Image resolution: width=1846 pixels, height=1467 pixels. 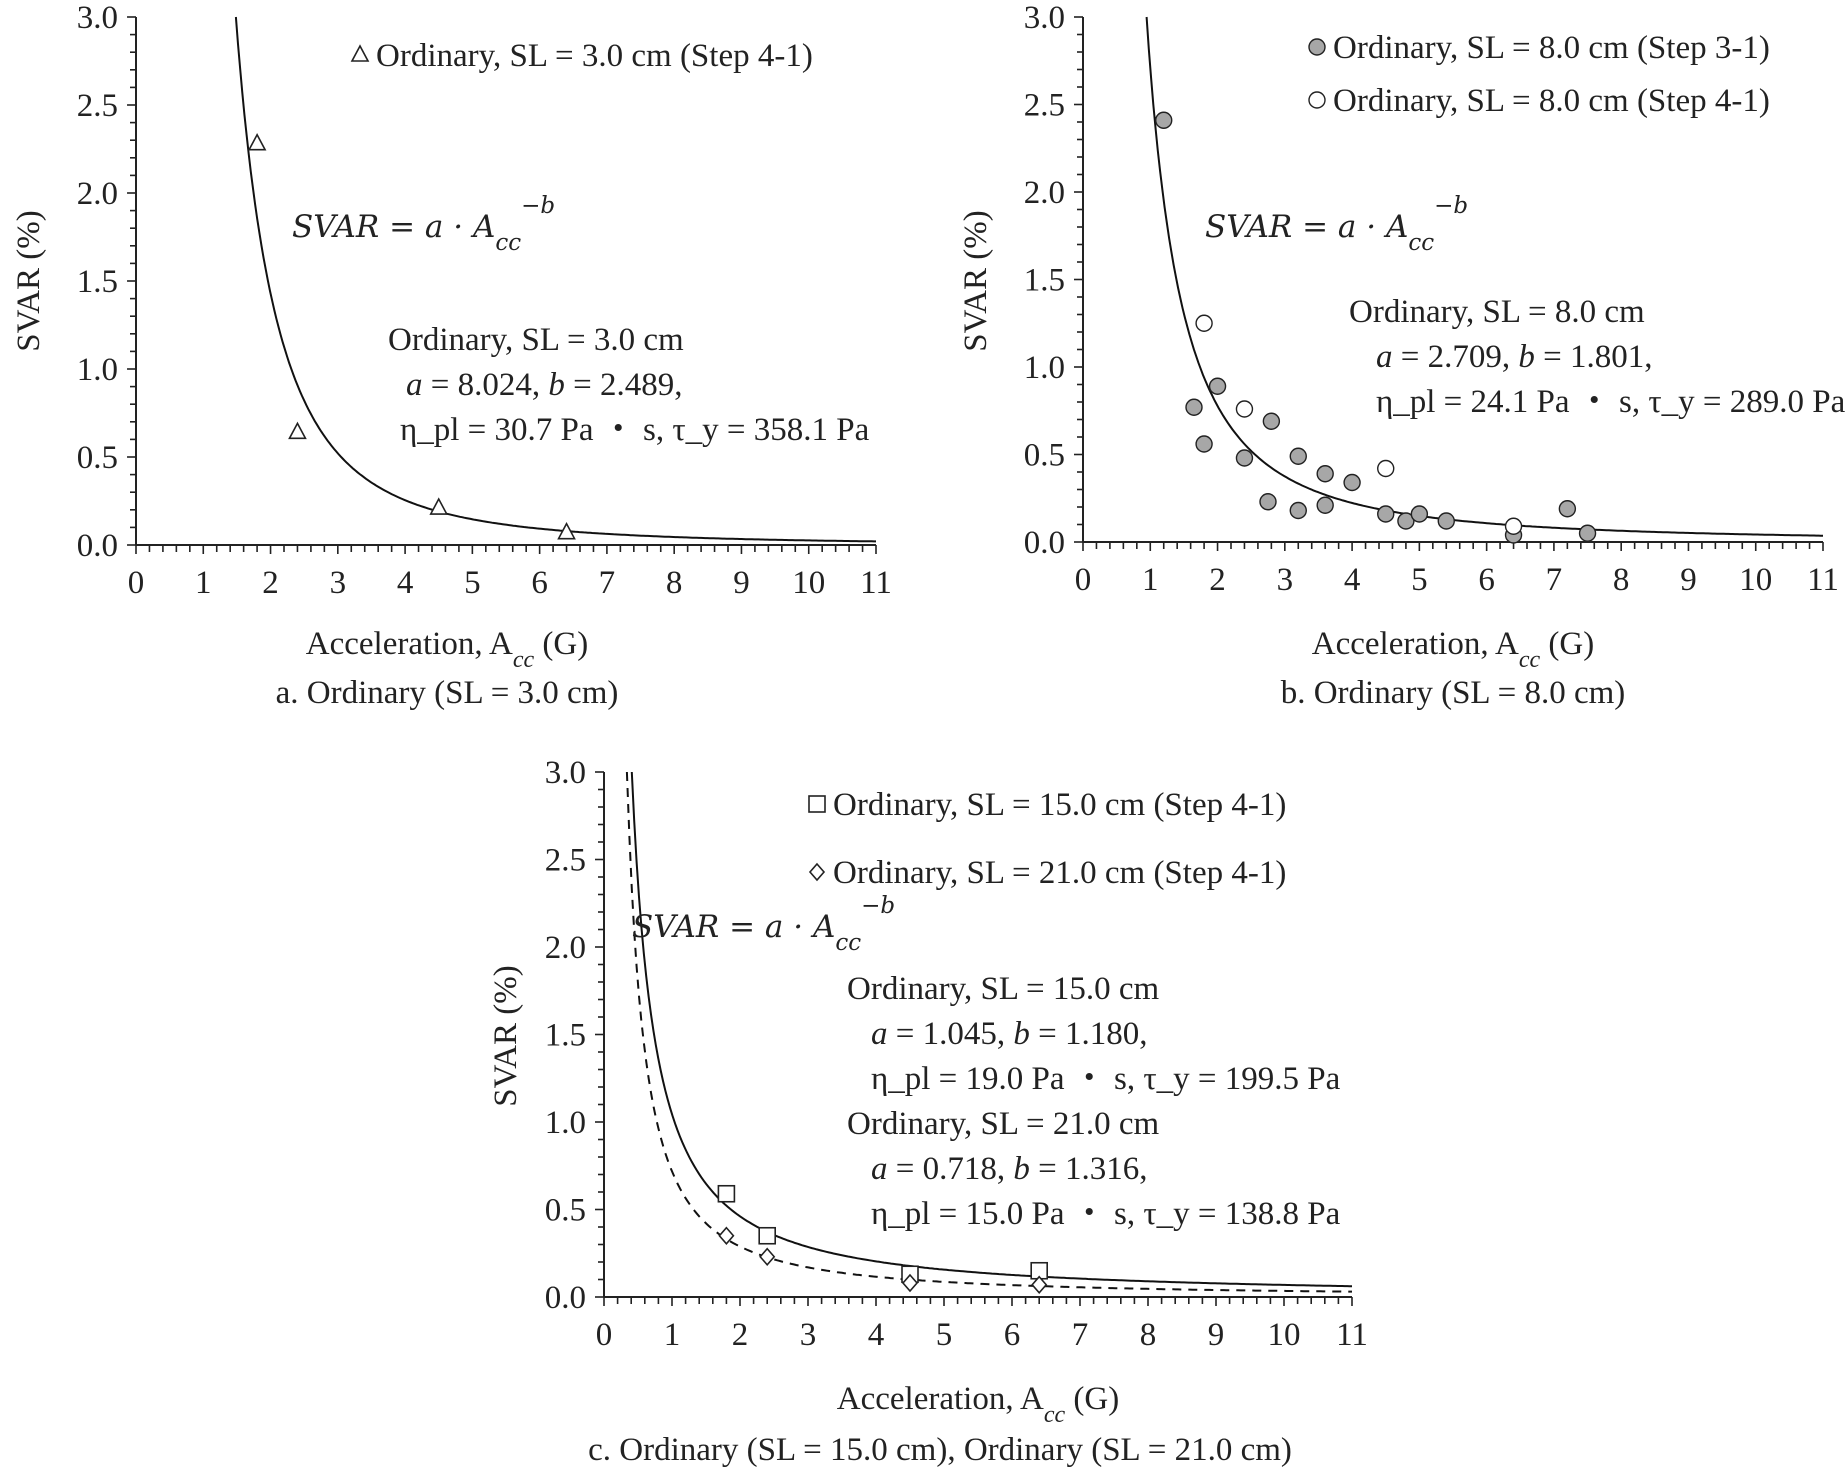 What do you see at coordinates (539, 583) in the screenshot?
I see `x-tick-label: 6` at bounding box center [539, 583].